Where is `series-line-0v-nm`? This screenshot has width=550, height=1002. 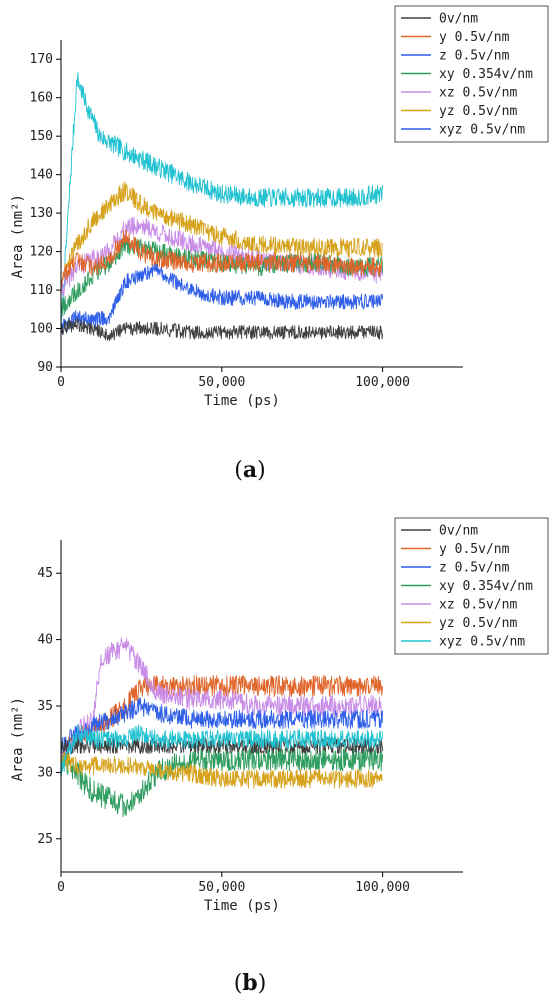
series-line-0v-nm is located at coordinates (222, 329).